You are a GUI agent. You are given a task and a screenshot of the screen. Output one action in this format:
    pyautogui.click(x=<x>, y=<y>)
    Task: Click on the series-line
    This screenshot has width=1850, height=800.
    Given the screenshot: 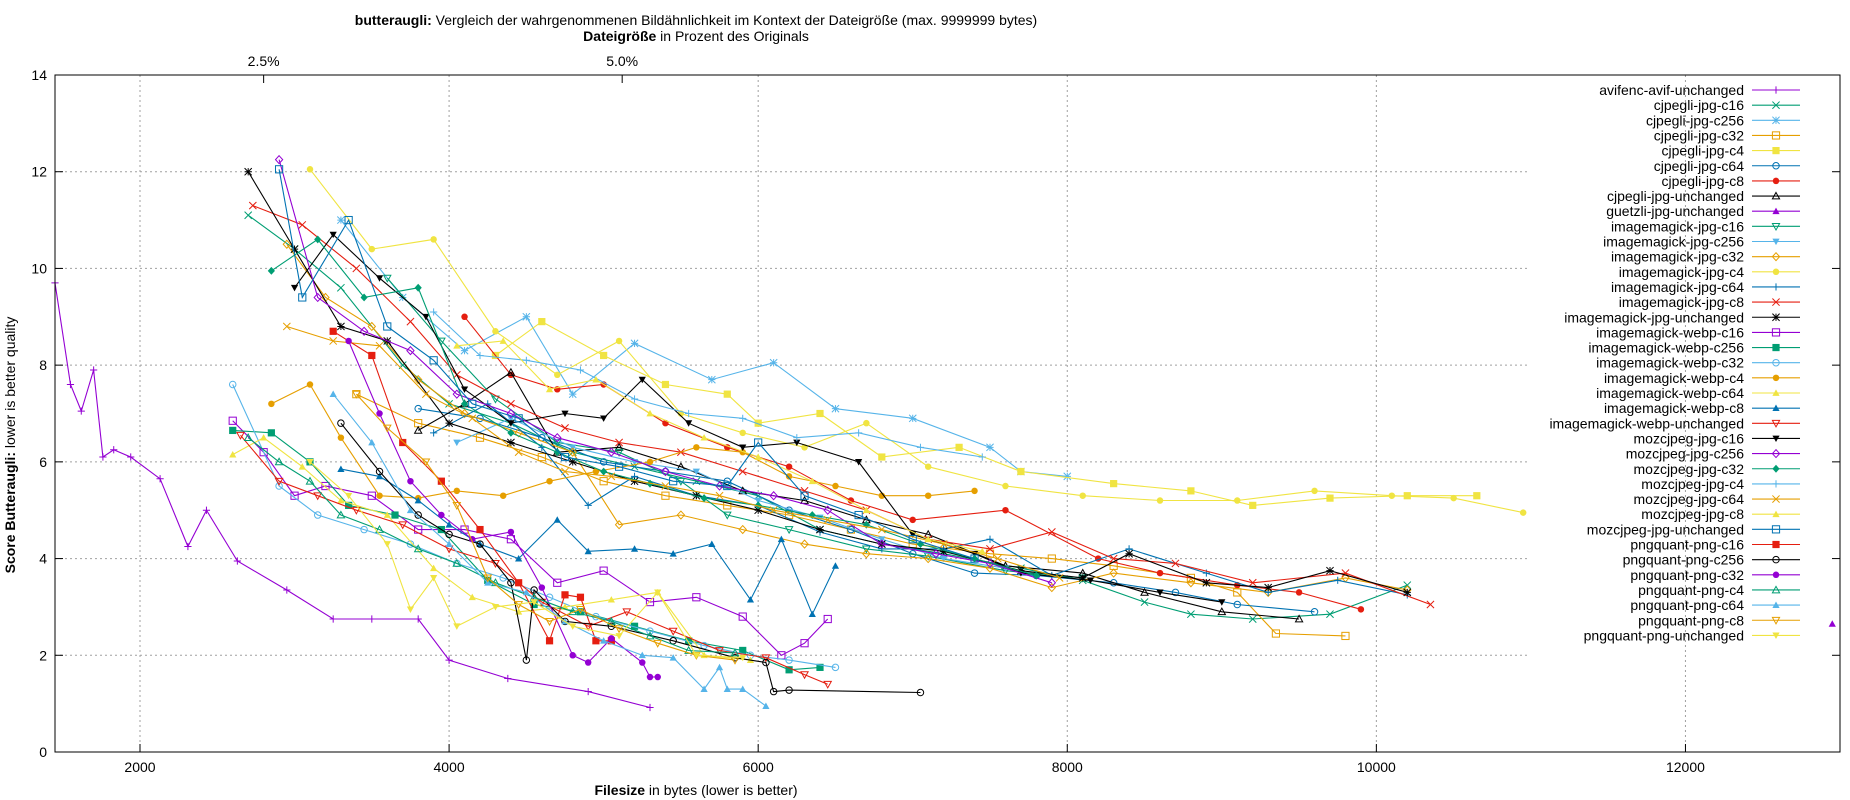 What is the action you would take?
    pyautogui.click(x=734, y=428)
    